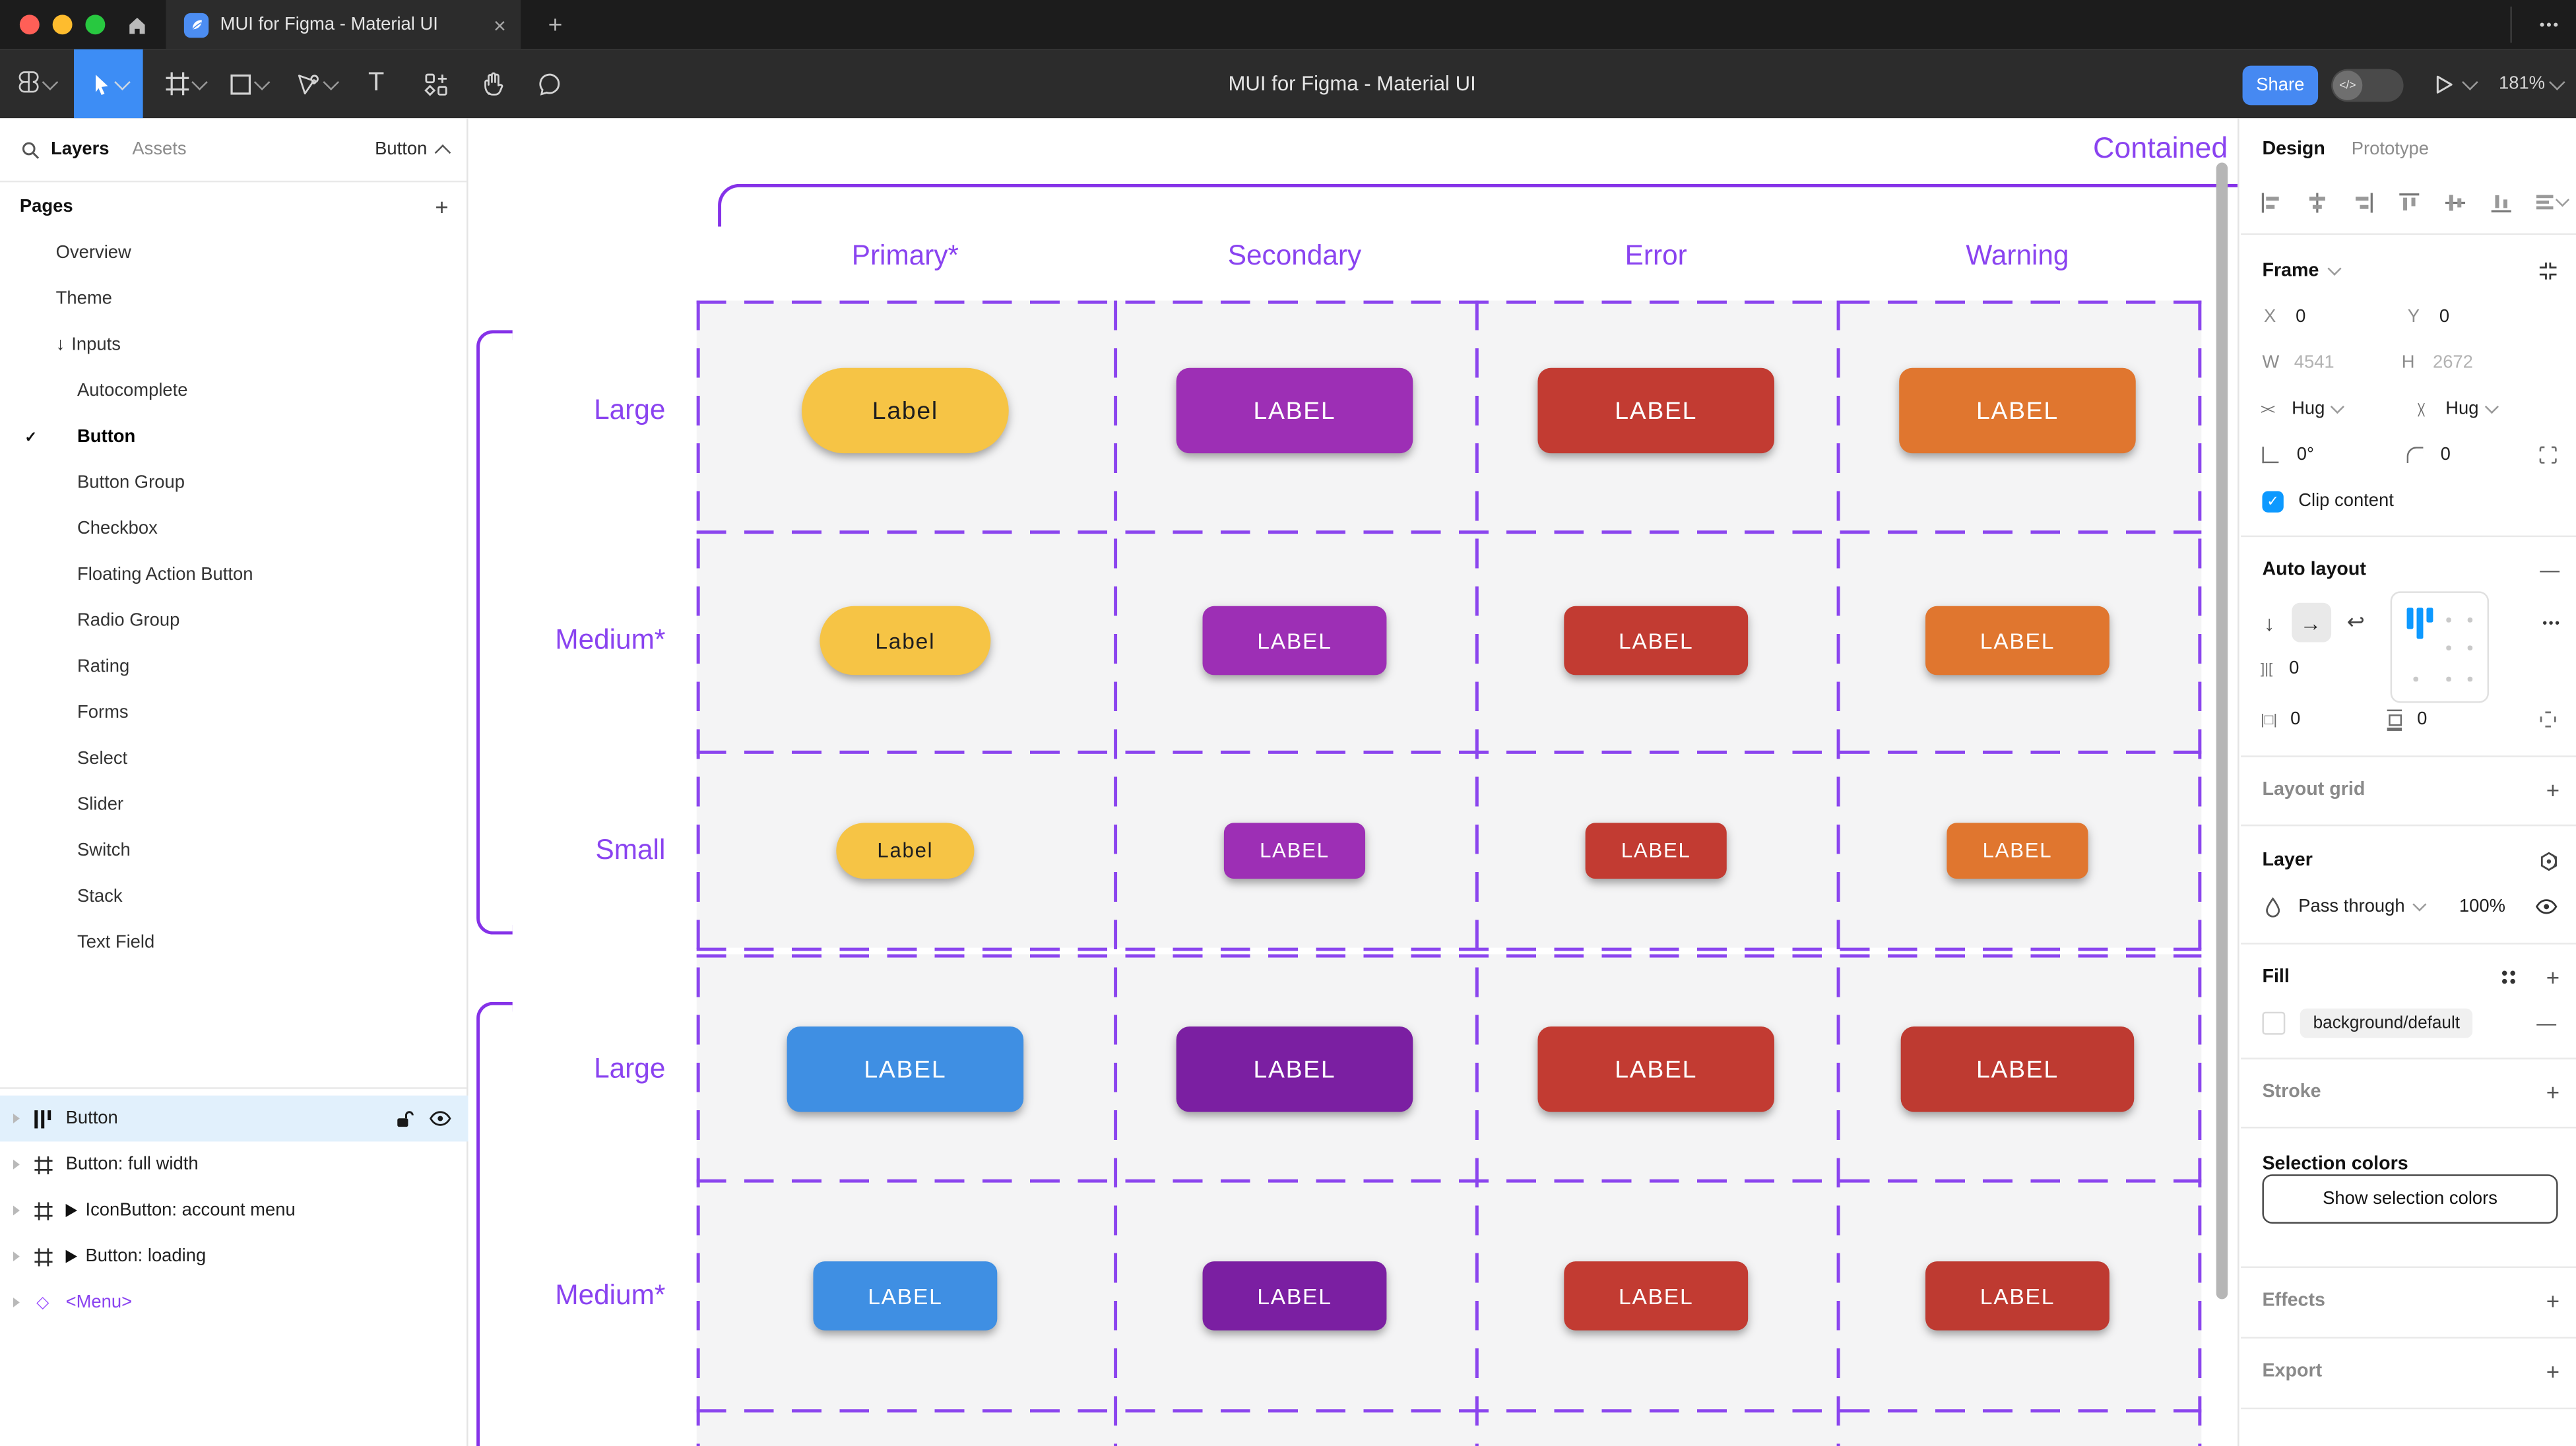 The image size is (2576, 1446). Describe the element at coordinates (234, 805) in the screenshot. I see `sidebar-page-slider: Slider` at that location.